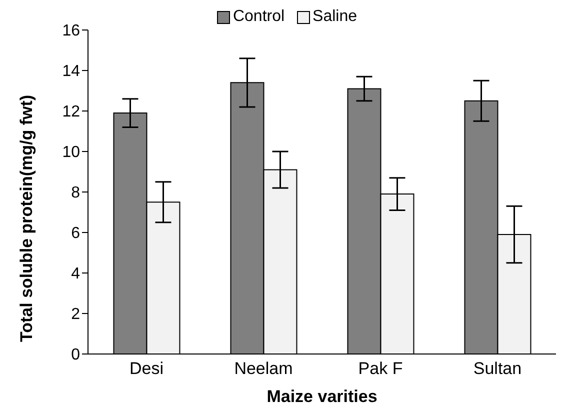 The height and width of the screenshot is (420, 584). Describe the element at coordinates (263, 368) in the screenshot. I see `x-tick-label: Neelam` at that location.